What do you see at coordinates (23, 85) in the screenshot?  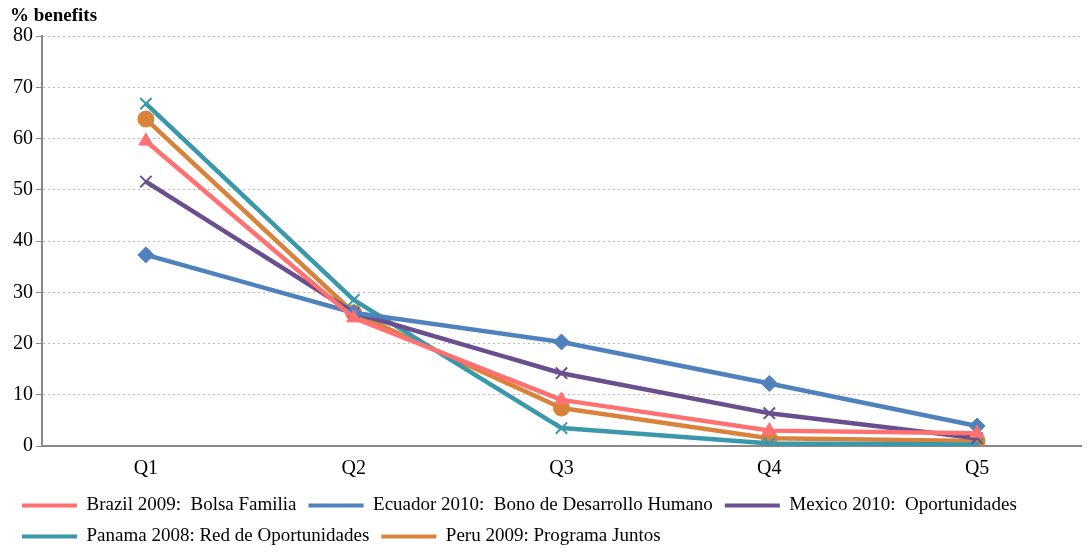 I see `y-tick-label: 70` at bounding box center [23, 85].